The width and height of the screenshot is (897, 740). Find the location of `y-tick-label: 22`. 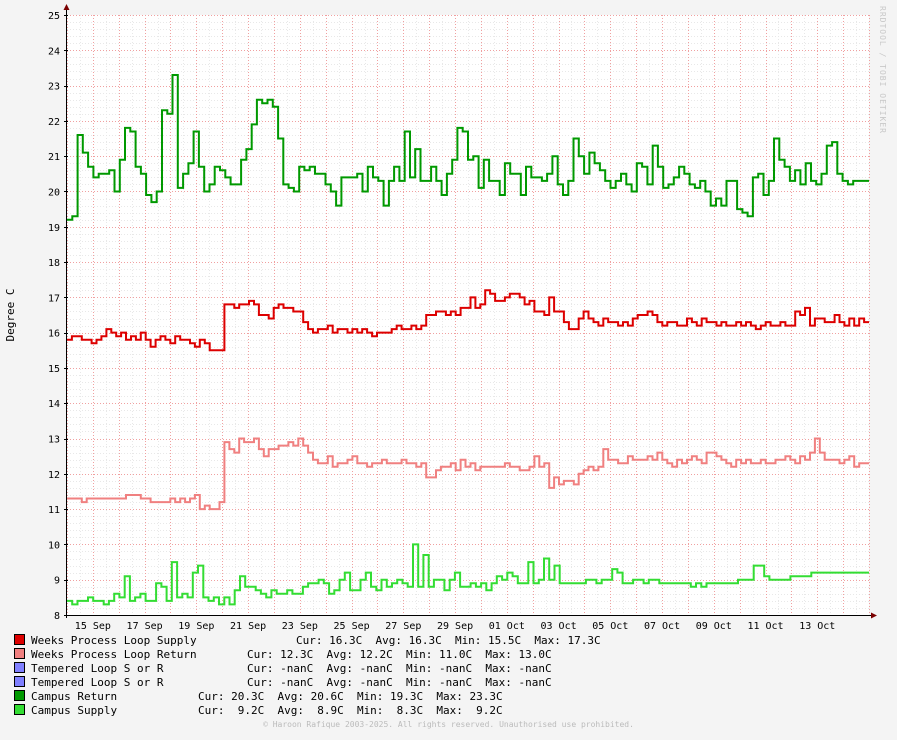

y-tick-label: 22 is located at coordinates (54, 122).